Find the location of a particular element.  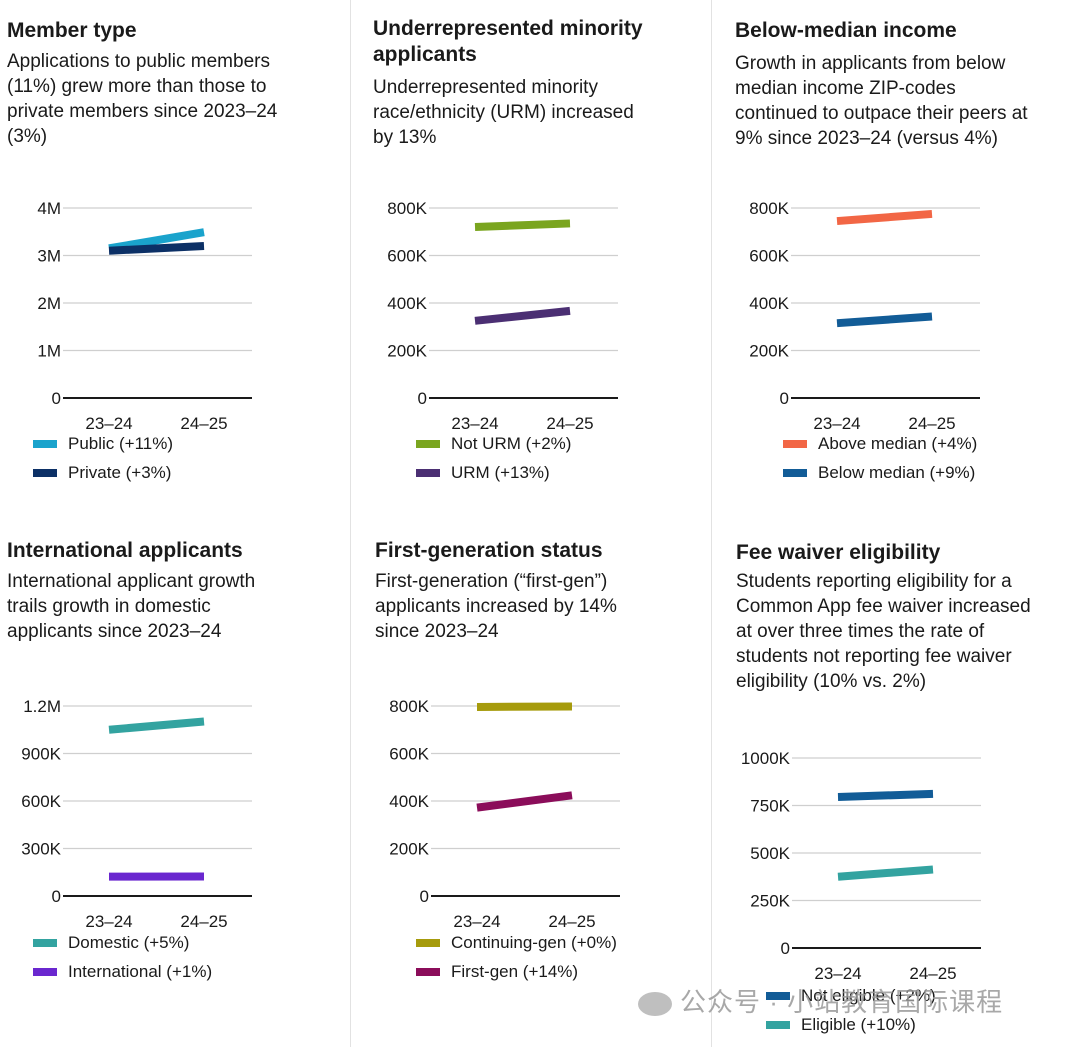

line-chart: 1000K 750K 500K 250K 0 23–24 24–25 is located at coordinates (861, 866).